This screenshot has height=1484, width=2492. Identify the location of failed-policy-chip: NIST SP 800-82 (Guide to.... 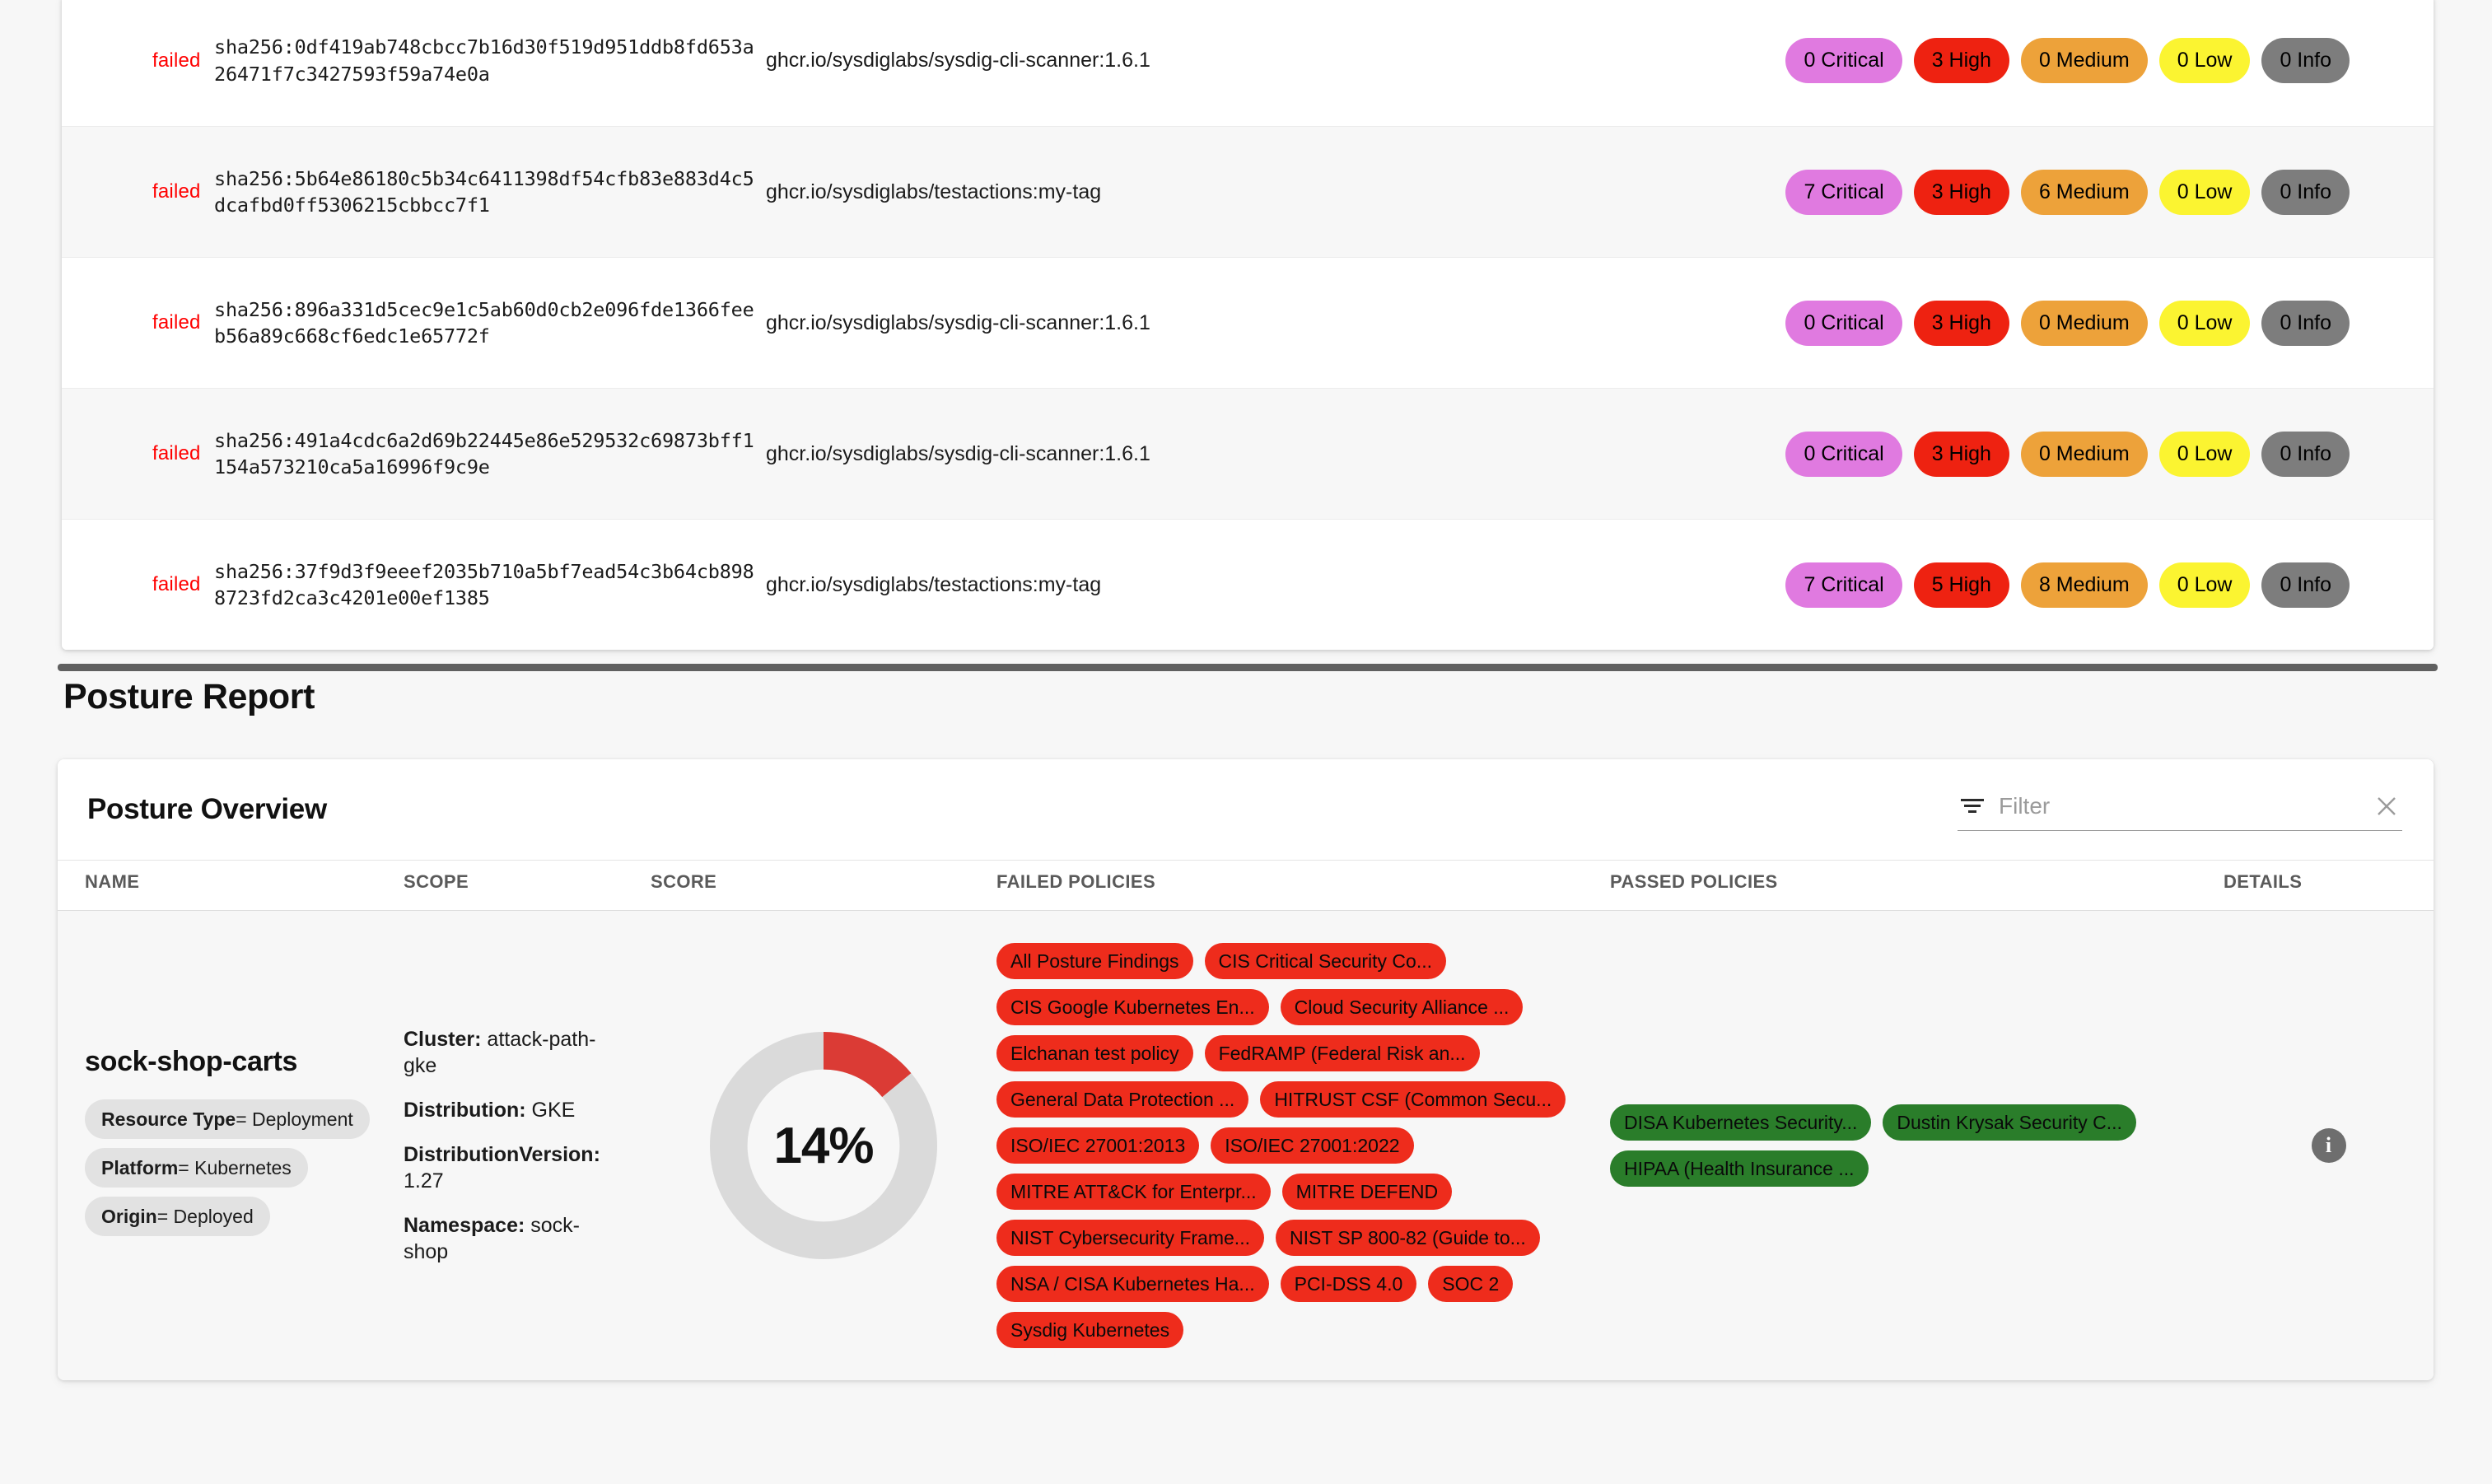
(1407, 1238).